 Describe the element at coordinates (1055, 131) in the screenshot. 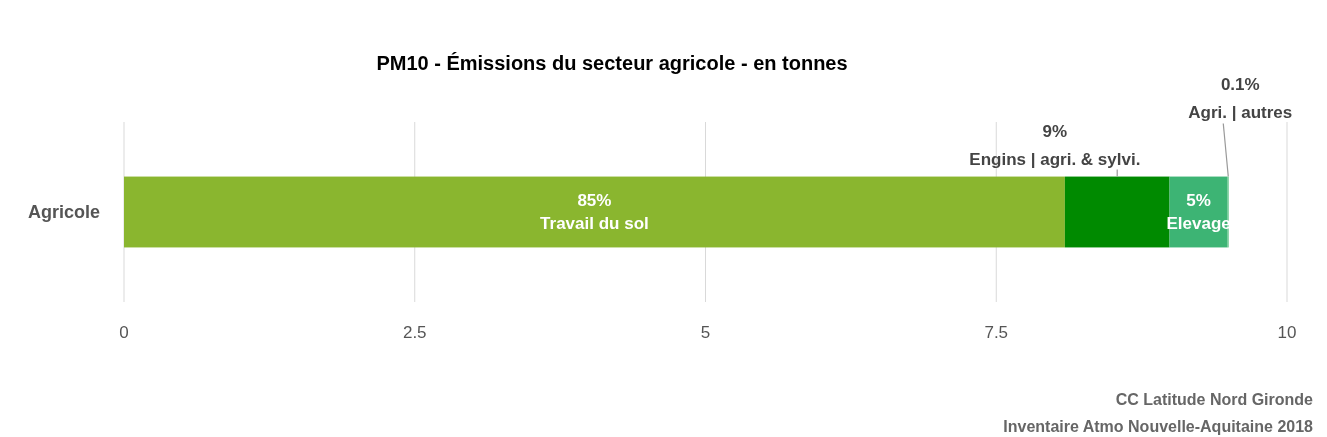

I see `text: 9%` at that location.